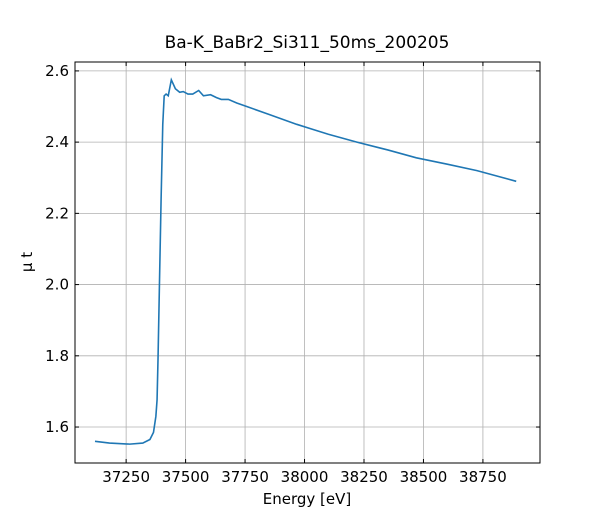 The width and height of the screenshot is (600, 524). What do you see at coordinates (27, 262) in the screenshot?
I see `y-axis-label: μ t` at bounding box center [27, 262].